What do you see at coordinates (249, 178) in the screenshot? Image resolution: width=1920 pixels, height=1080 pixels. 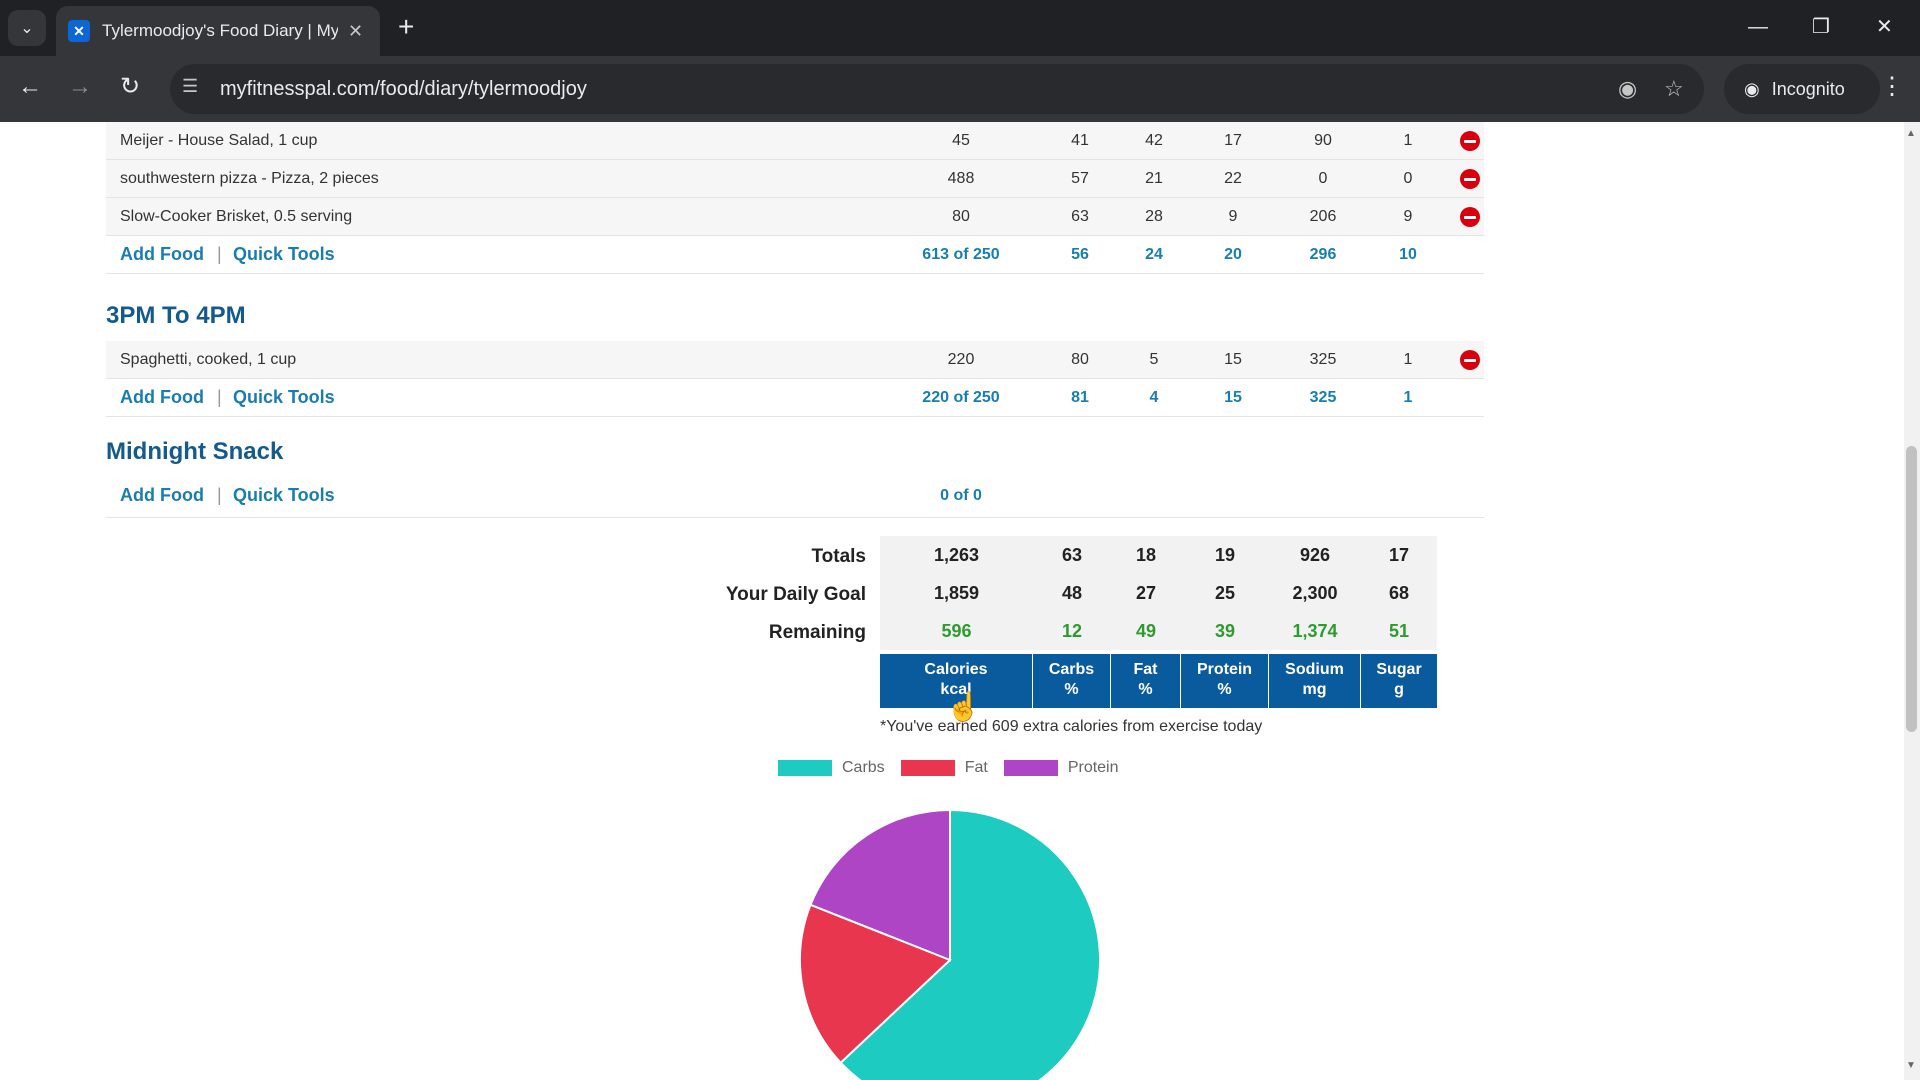 I see `food-name: southwestern pizza - Pizza, 2 pieces` at bounding box center [249, 178].